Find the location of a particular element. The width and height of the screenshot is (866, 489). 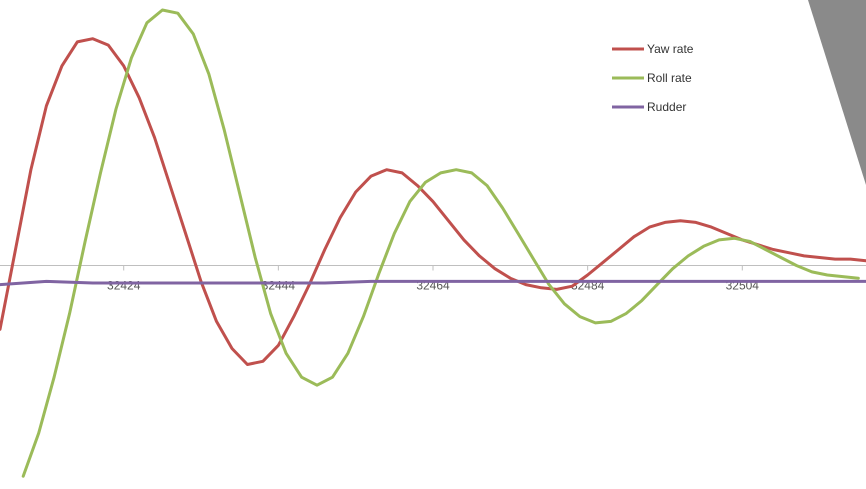

legend: Yaw rate Roll rate Rudder is located at coordinates (653, 78).